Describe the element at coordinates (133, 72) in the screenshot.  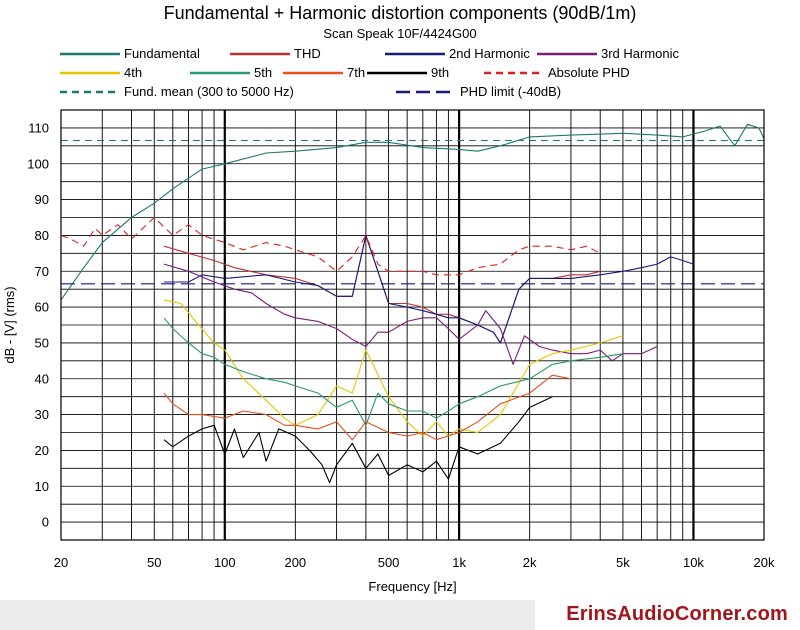
I see `legend-label: 4th` at that location.